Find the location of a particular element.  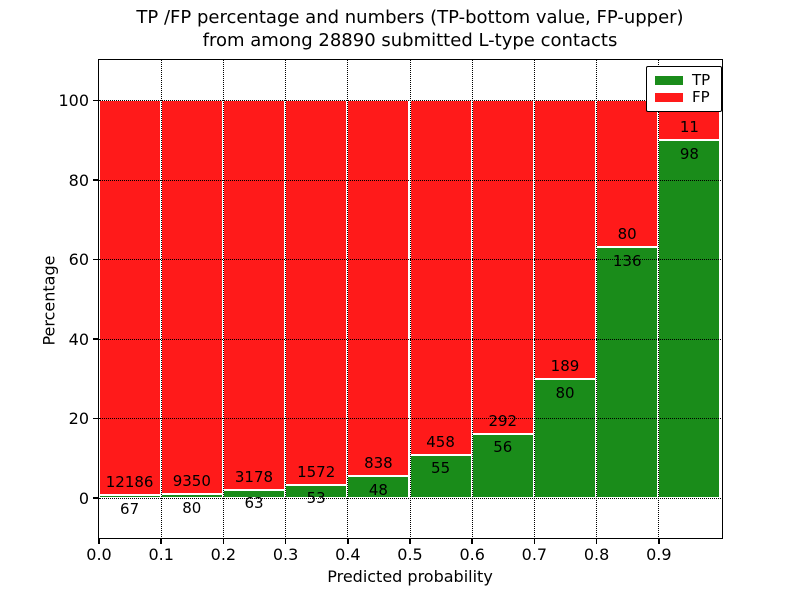

bar-count-label-fp: 3178 is located at coordinates (254, 476).